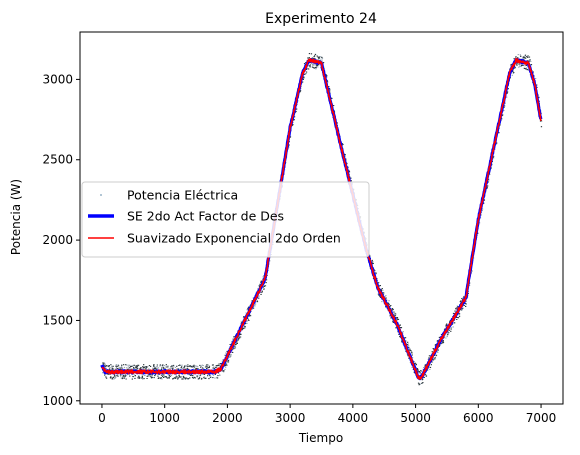 The width and height of the screenshot is (580, 455). I want to click on y-tick-label: 1500, so click(57, 320).